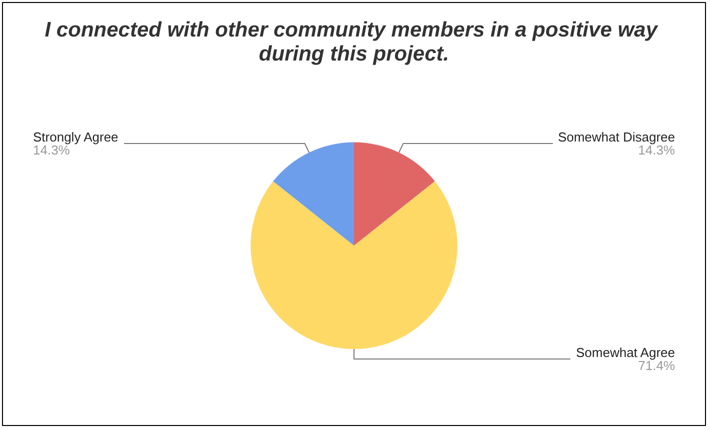 This screenshot has width=710, height=430. What do you see at coordinates (354, 42) in the screenshot?
I see `chart-title: I connected with other community members in a positive way during this project.` at bounding box center [354, 42].